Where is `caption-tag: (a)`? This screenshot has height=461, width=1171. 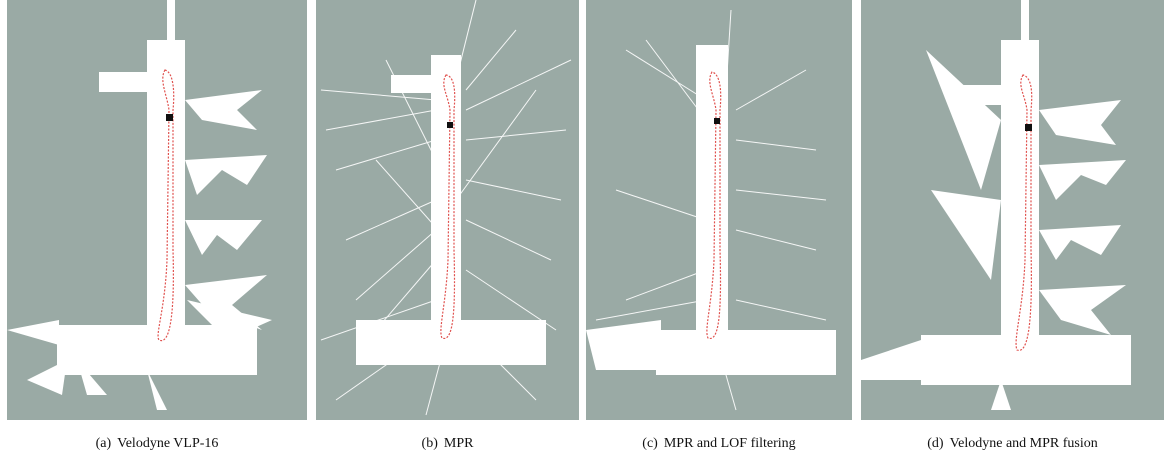 caption-tag: (a) is located at coordinates (103, 443).